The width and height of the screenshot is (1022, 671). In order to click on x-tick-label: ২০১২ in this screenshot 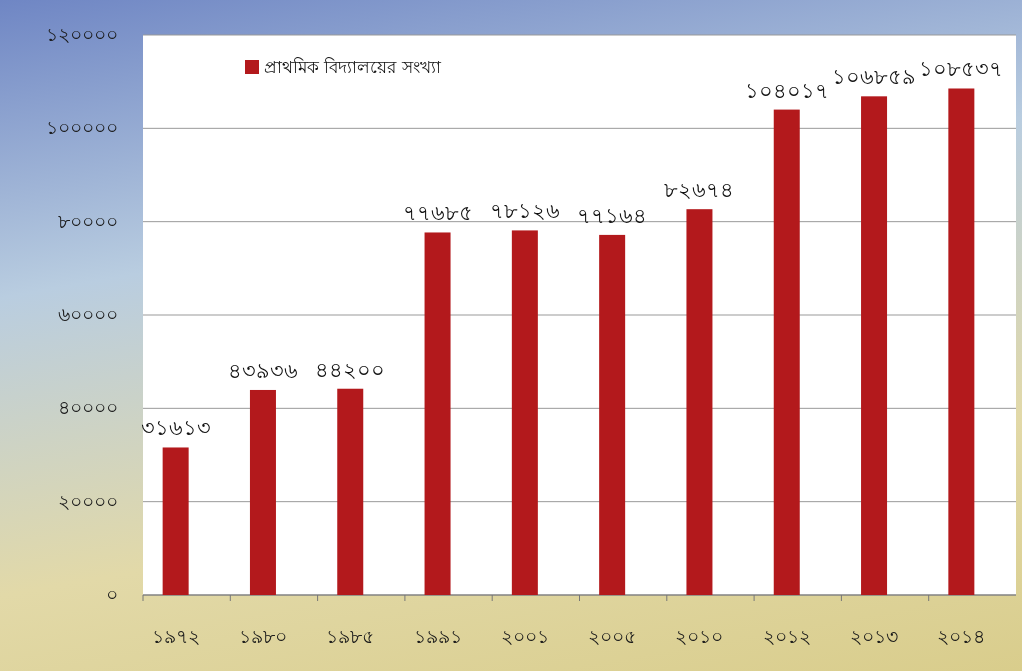, I will do `click(786, 636)`.